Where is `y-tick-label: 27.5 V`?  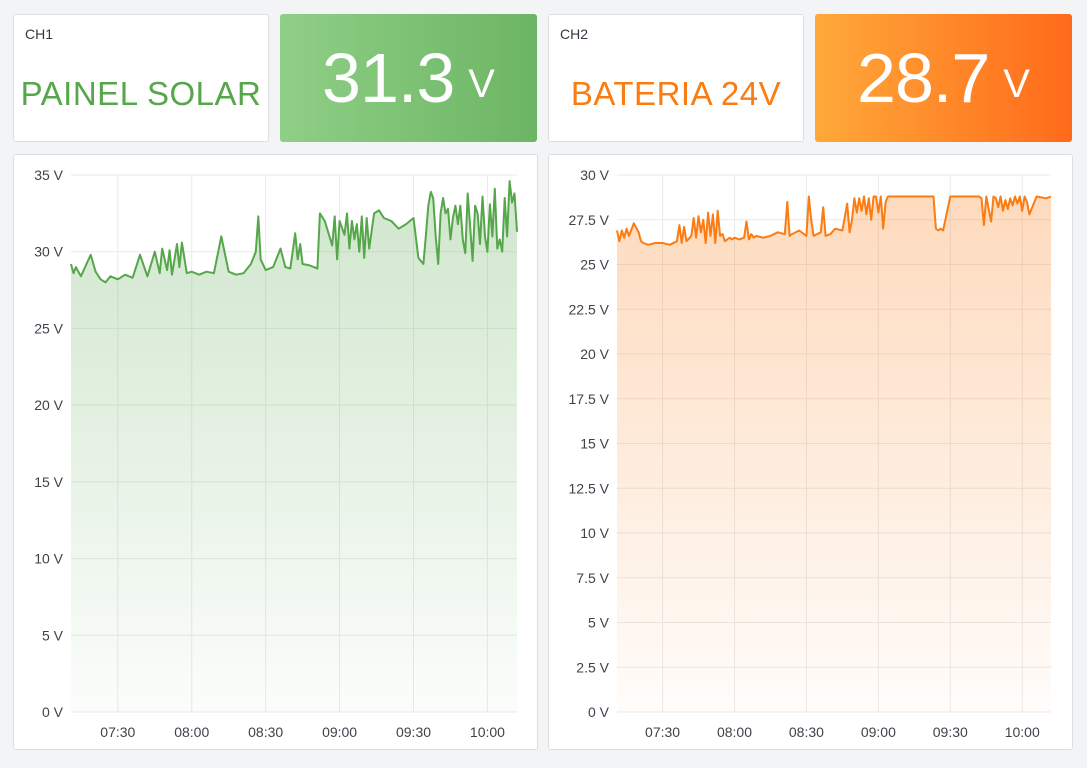 y-tick-label: 27.5 V is located at coordinates (589, 220).